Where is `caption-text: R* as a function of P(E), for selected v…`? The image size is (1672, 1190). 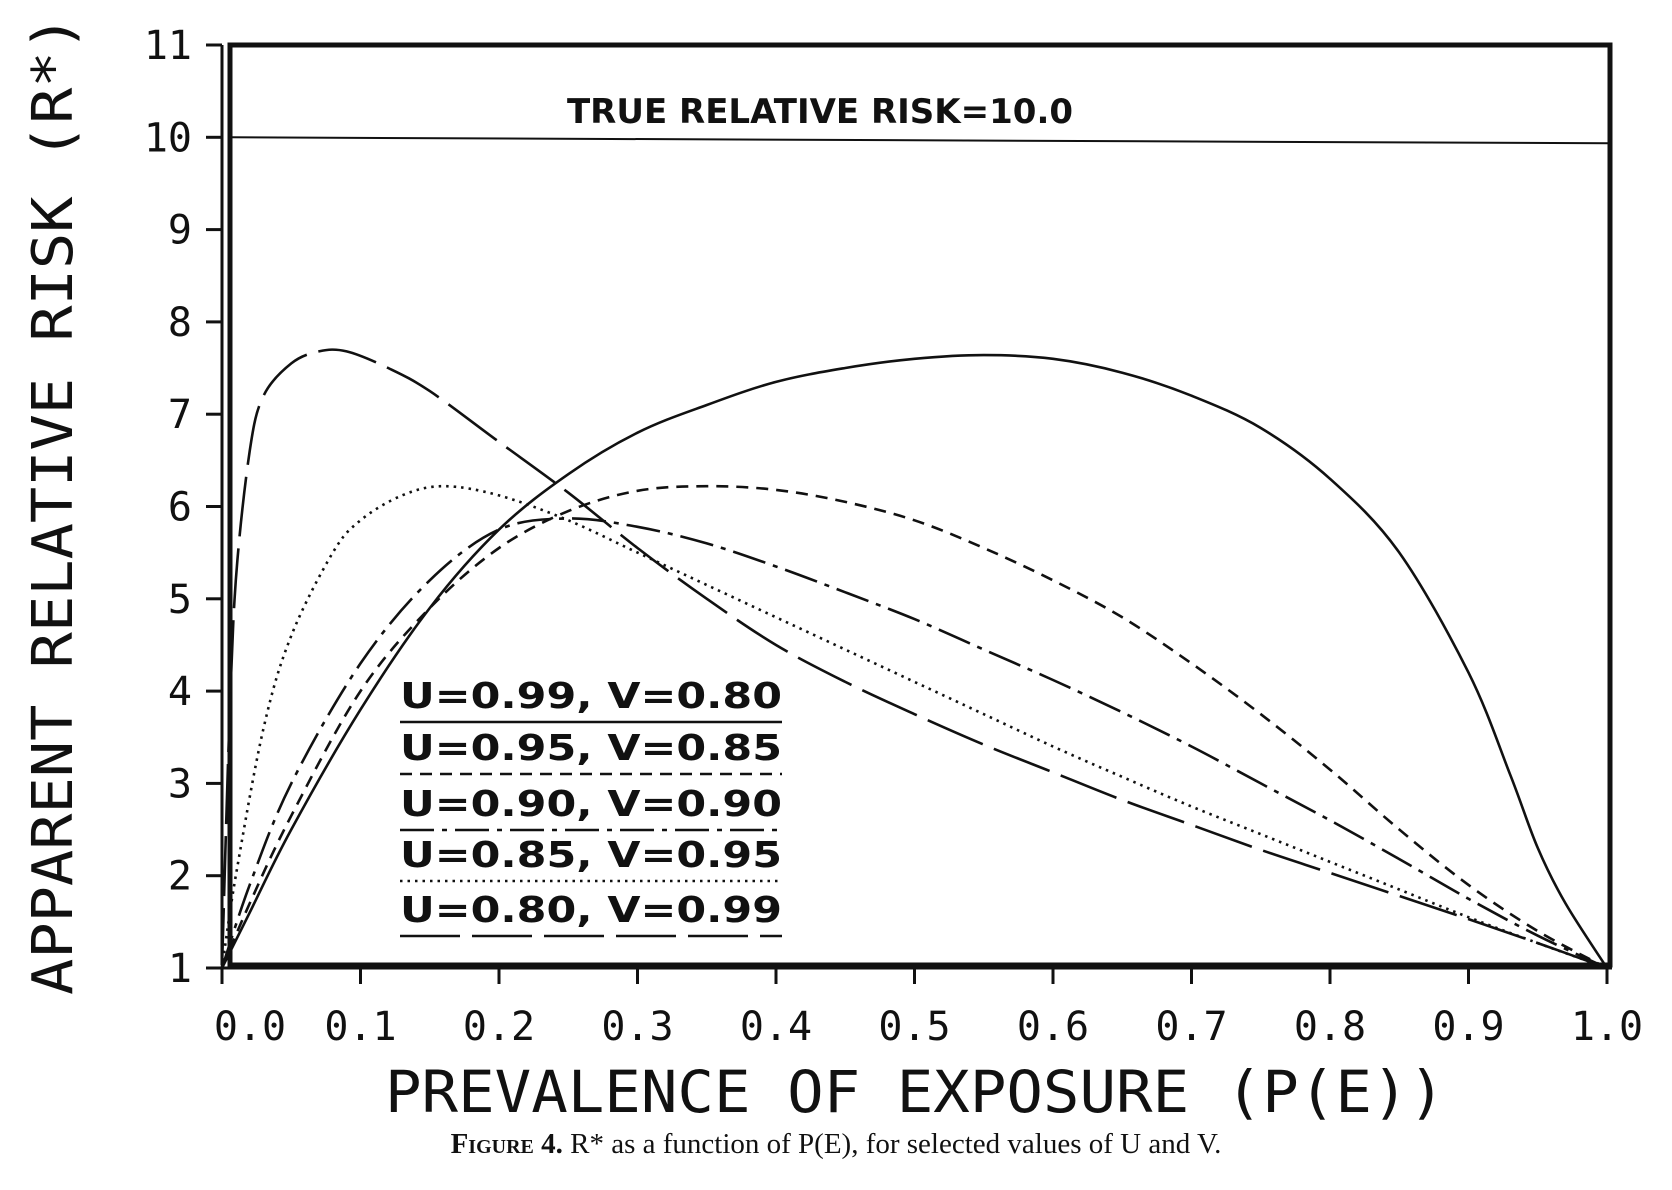
caption-text: R* as a function of P(E), for selected v… is located at coordinates (896, 1144).